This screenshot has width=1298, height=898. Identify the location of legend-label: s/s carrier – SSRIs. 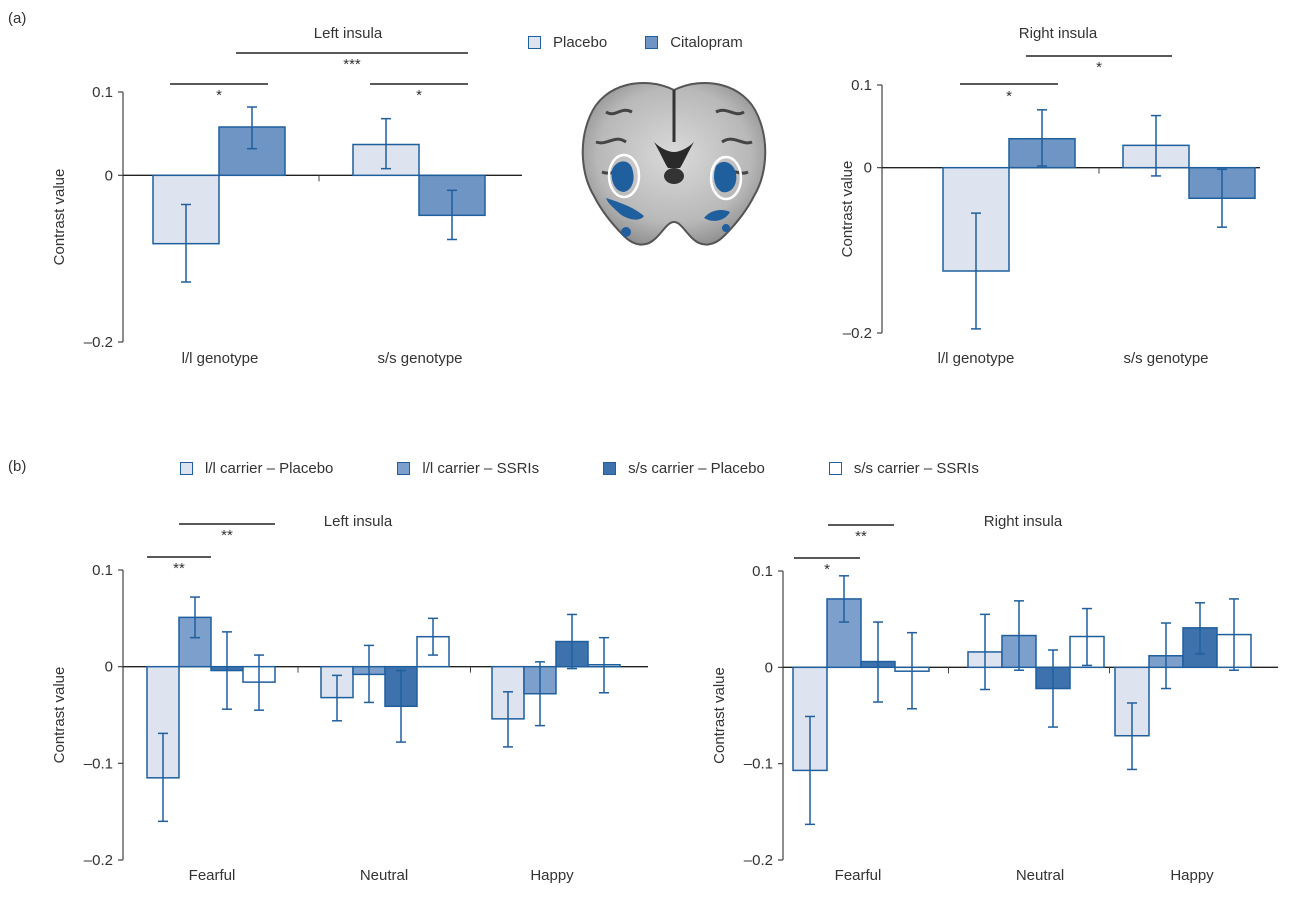
(916, 468).